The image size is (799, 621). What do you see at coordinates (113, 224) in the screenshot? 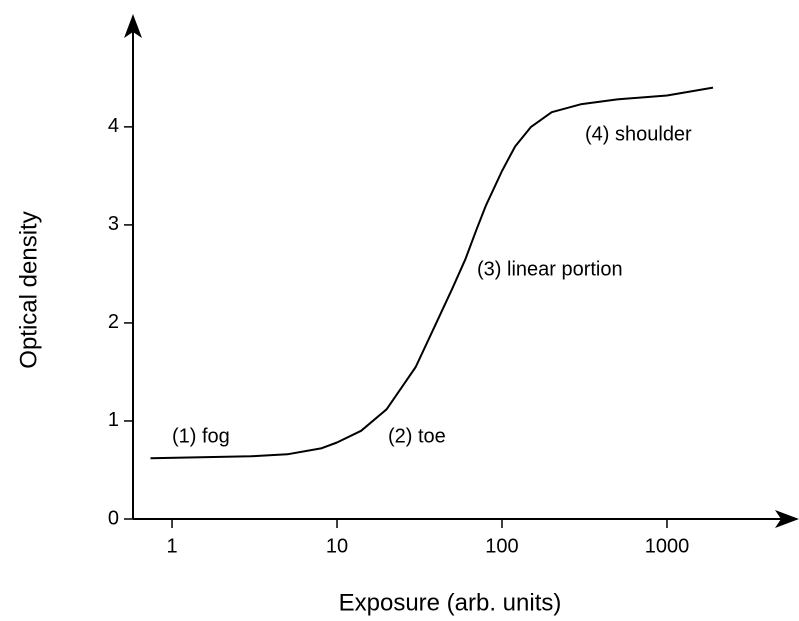
I see `y-tick-label: 3` at bounding box center [113, 224].